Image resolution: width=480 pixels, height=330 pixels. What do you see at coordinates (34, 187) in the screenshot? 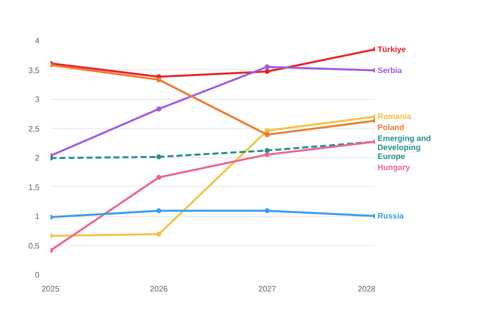
I see `y-tick-label: 1,5` at bounding box center [34, 187].